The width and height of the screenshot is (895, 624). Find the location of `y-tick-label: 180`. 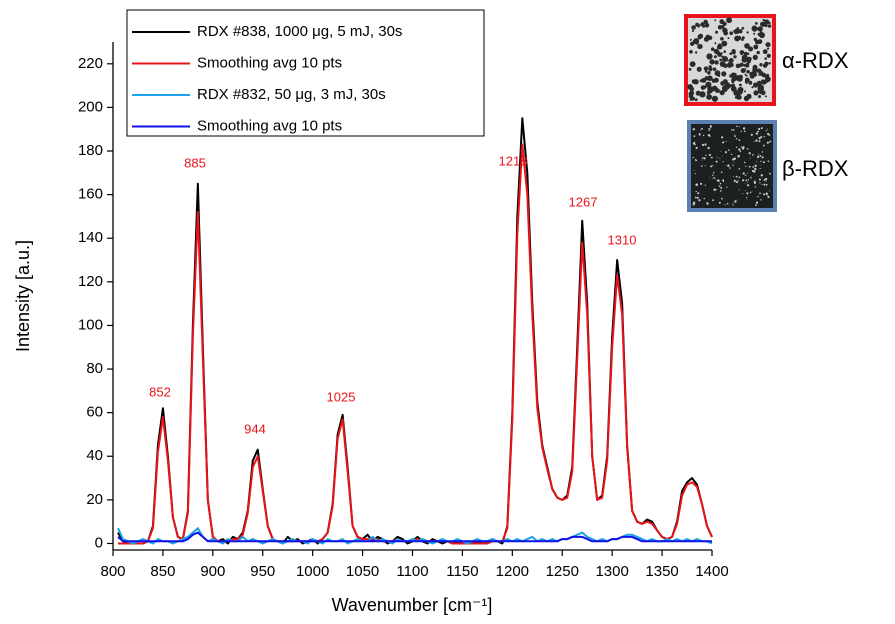

y-tick-label: 180 is located at coordinates (90, 150).